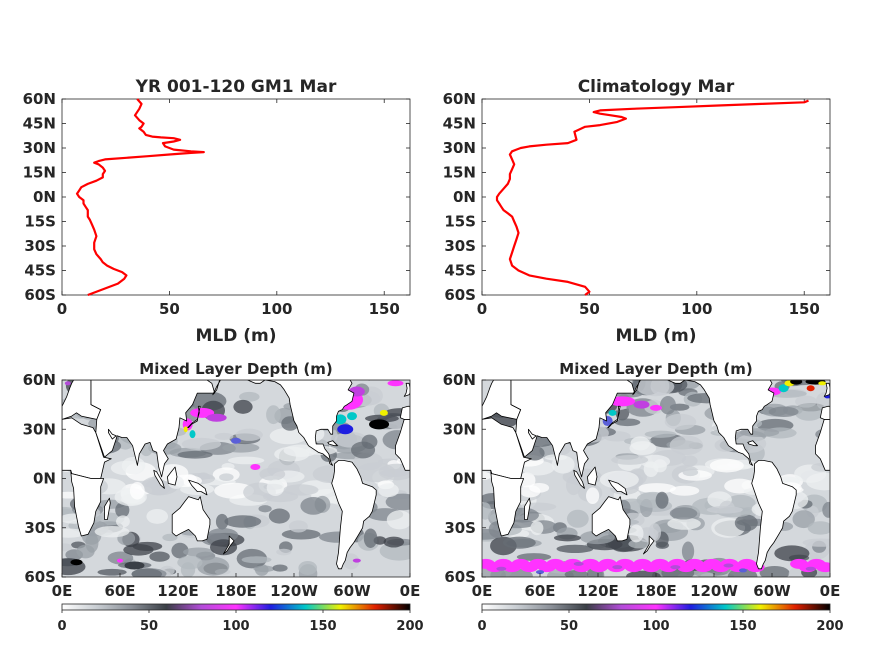  I want to click on land-samerica, so click(354, 514).